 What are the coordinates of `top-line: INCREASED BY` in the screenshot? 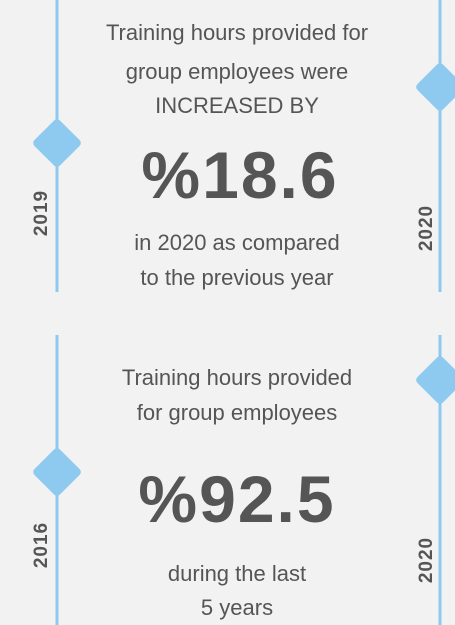 It's located at (237, 105).